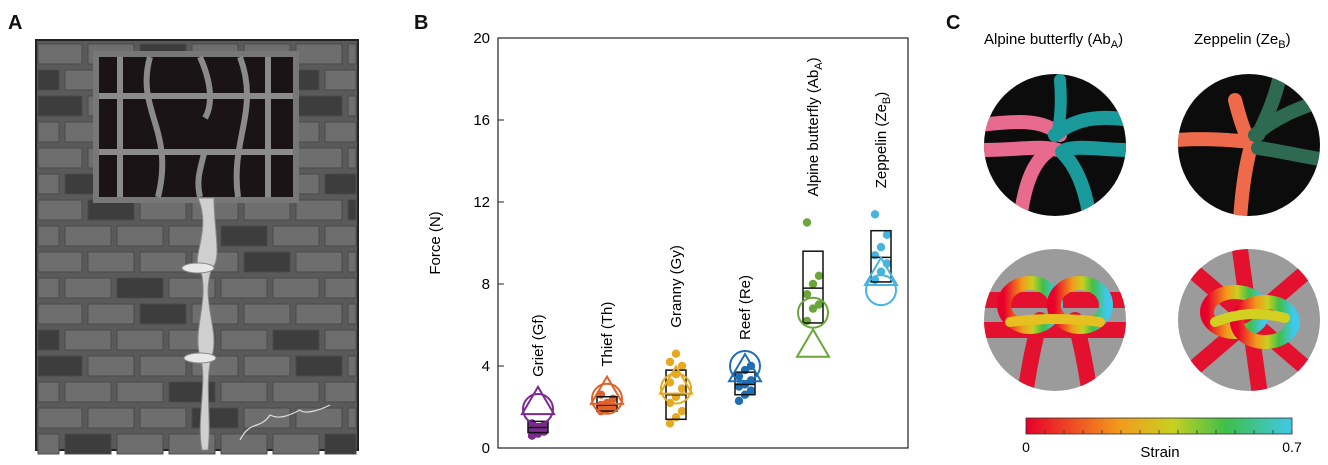 The width and height of the screenshot is (1328, 465). I want to click on y-tick-label: 0, so click(486, 448).